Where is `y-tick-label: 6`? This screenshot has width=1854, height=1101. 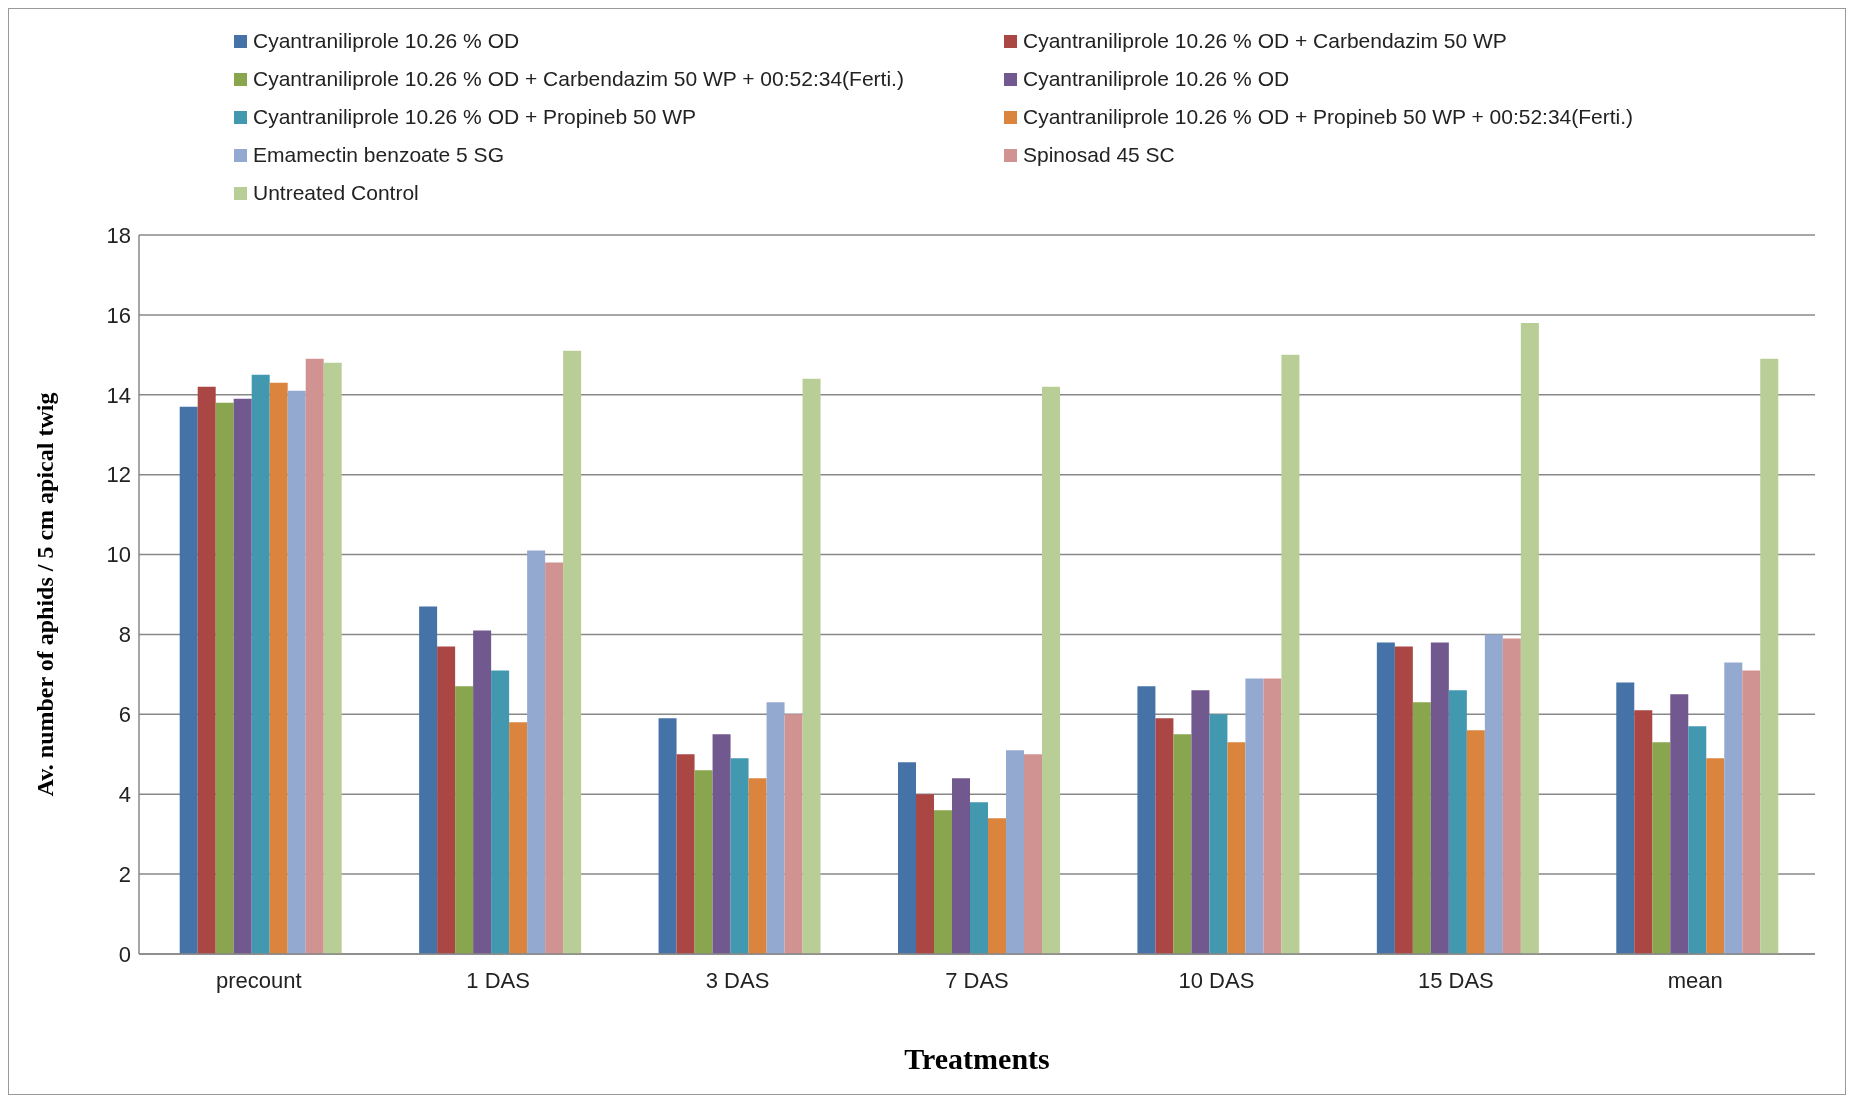
y-tick-label: 6 is located at coordinates (124, 715).